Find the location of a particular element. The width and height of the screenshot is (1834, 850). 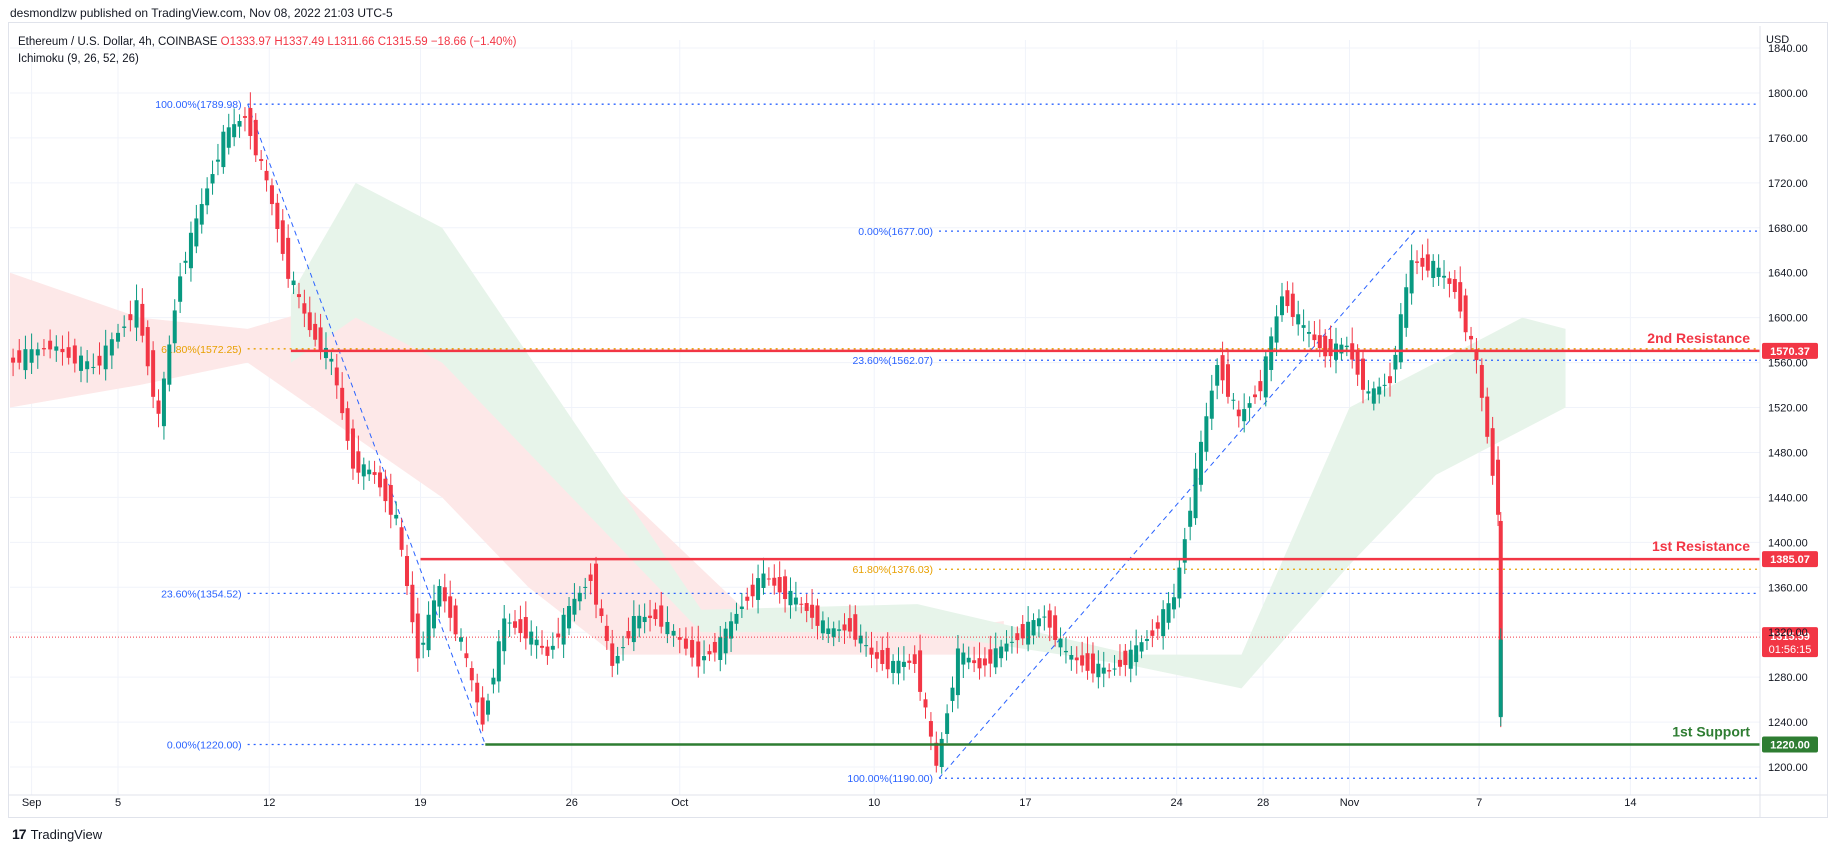

fib-level-label: 0.00%(1220.00) is located at coordinates (204, 746).